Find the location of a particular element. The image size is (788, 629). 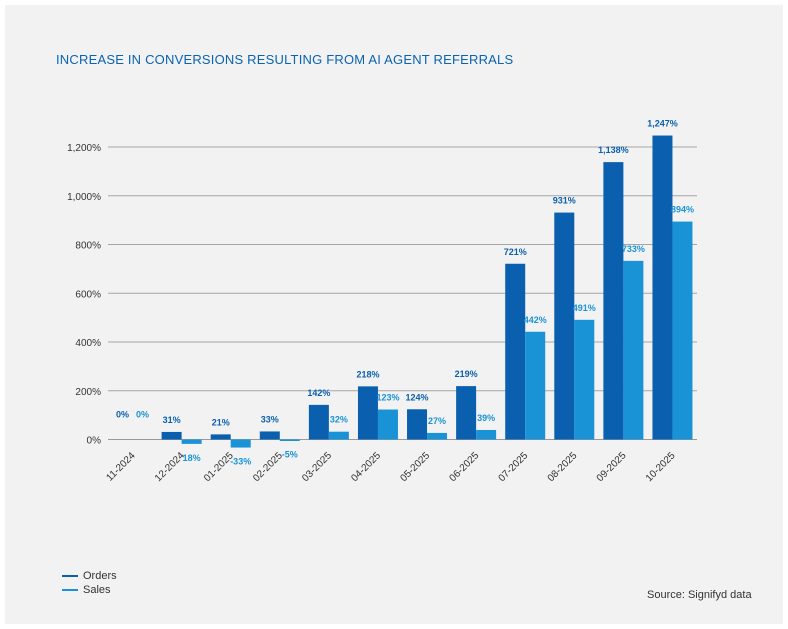

legend-swatch-sales is located at coordinates (70, 590).